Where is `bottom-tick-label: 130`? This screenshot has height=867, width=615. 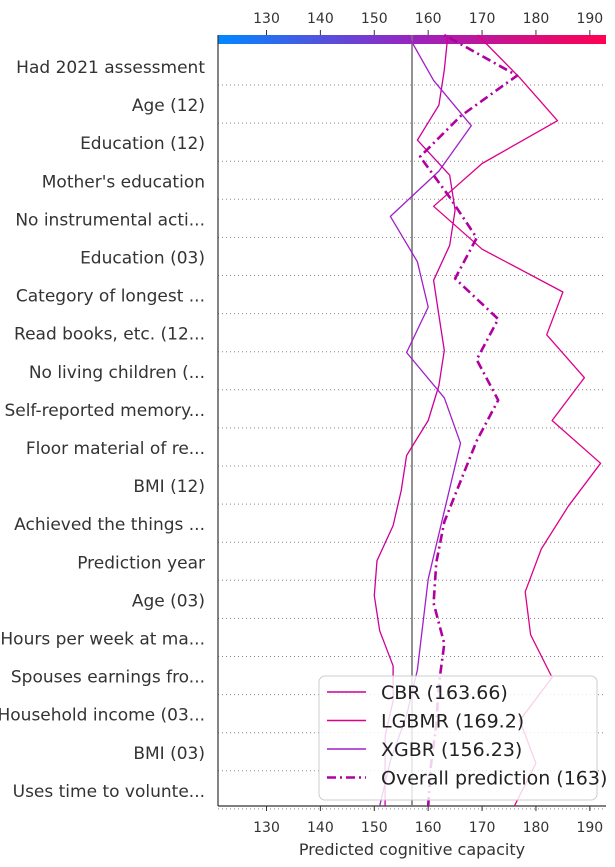 bottom-tick-label: 130 is located at coordinates (266, 828).